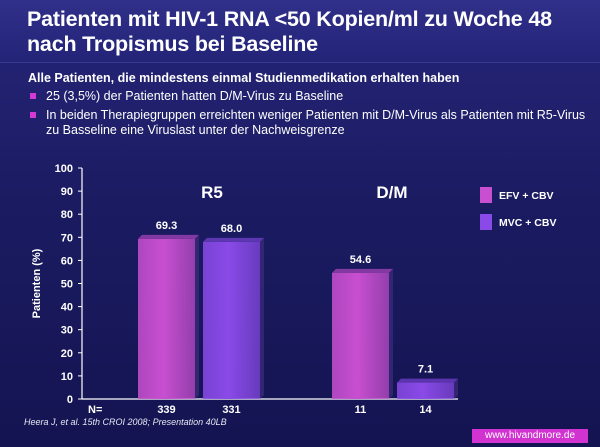 Image resolution: width=600 pixels, height=447 pixels. What do you see at coordinates (67, 331) in the screenshot?
I see `y-tick-label: 30` at bounding box center [67, 331].